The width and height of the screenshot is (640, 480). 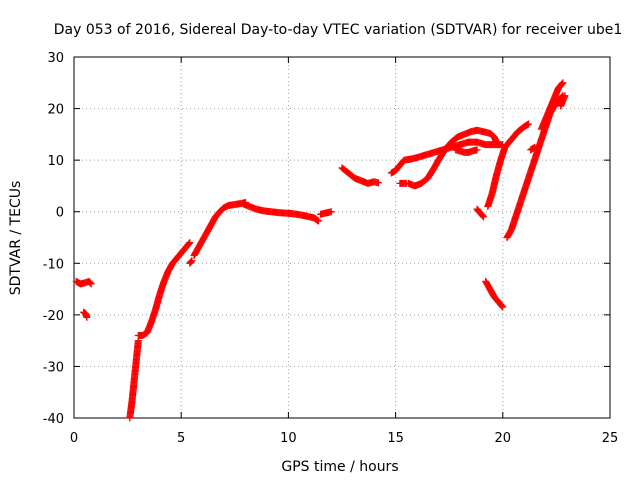 What do you see at coordinates (503, 438) in the screenshot?
I see `x-tick-label-4: 20` at bounding box center [503, 438].